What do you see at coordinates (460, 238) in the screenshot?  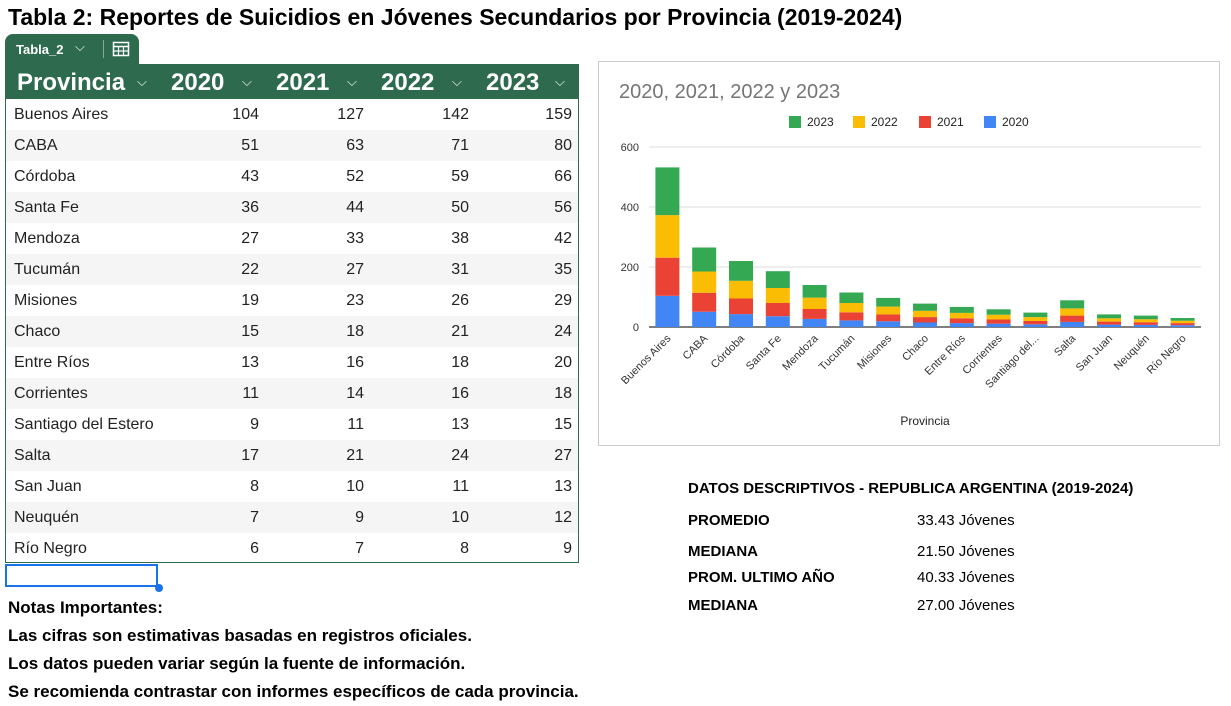 I see `cell-value: 38` at bounding box center [460, 238].